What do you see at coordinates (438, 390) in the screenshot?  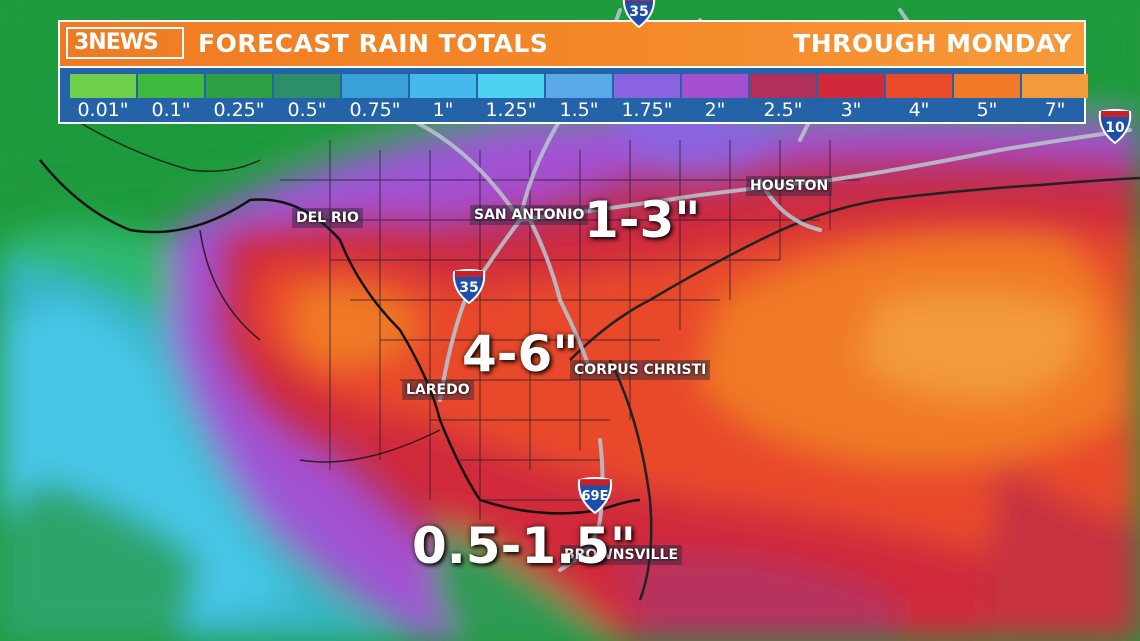 I see `city-label-laredo: LAREDO` at bounding box center [438, 390].